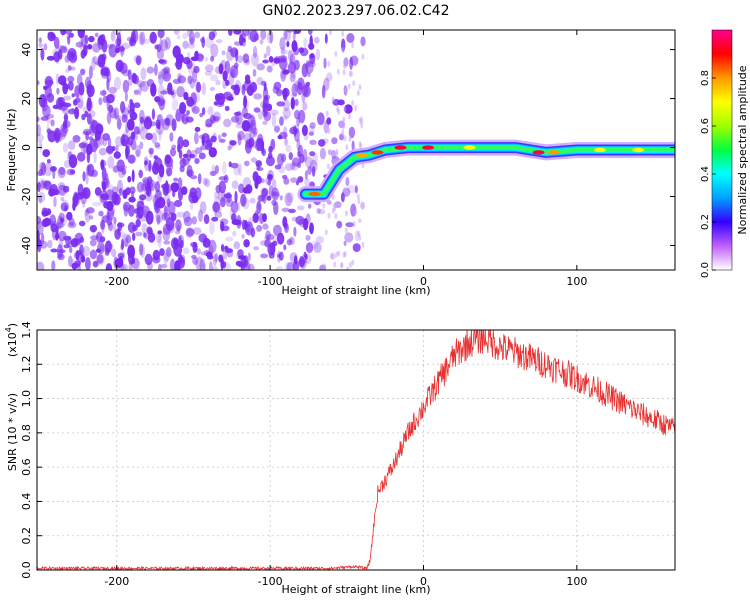 This screenshot has width=750, height=604. Describe the element at coordinates (26, 99) in the screenshot. I see `y-tick-label: 20` at that location.